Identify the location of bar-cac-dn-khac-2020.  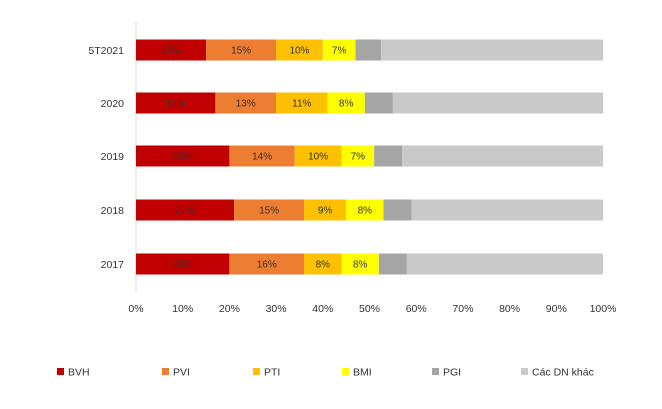
(497, 103).